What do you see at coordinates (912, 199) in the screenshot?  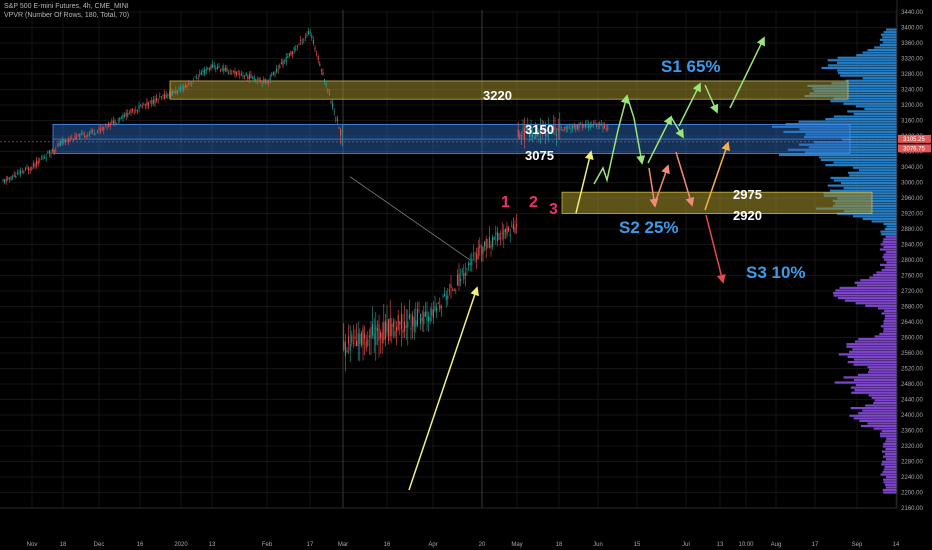 I see `y-tick-label: 2960.00` at bounding box center [912, 199].